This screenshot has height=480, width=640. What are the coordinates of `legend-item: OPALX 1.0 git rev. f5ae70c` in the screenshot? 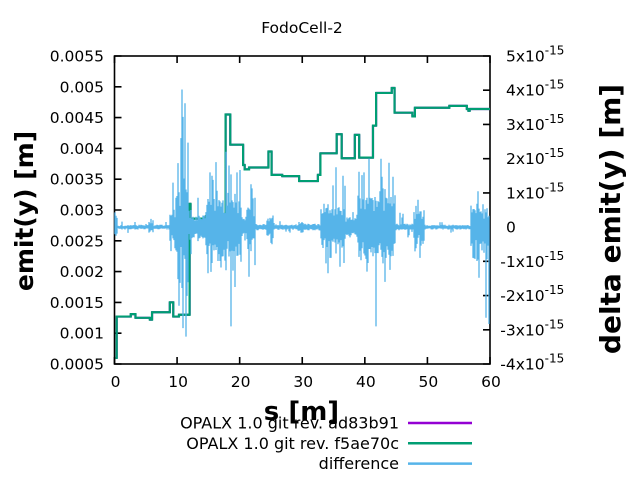 It's located at (329, 443).